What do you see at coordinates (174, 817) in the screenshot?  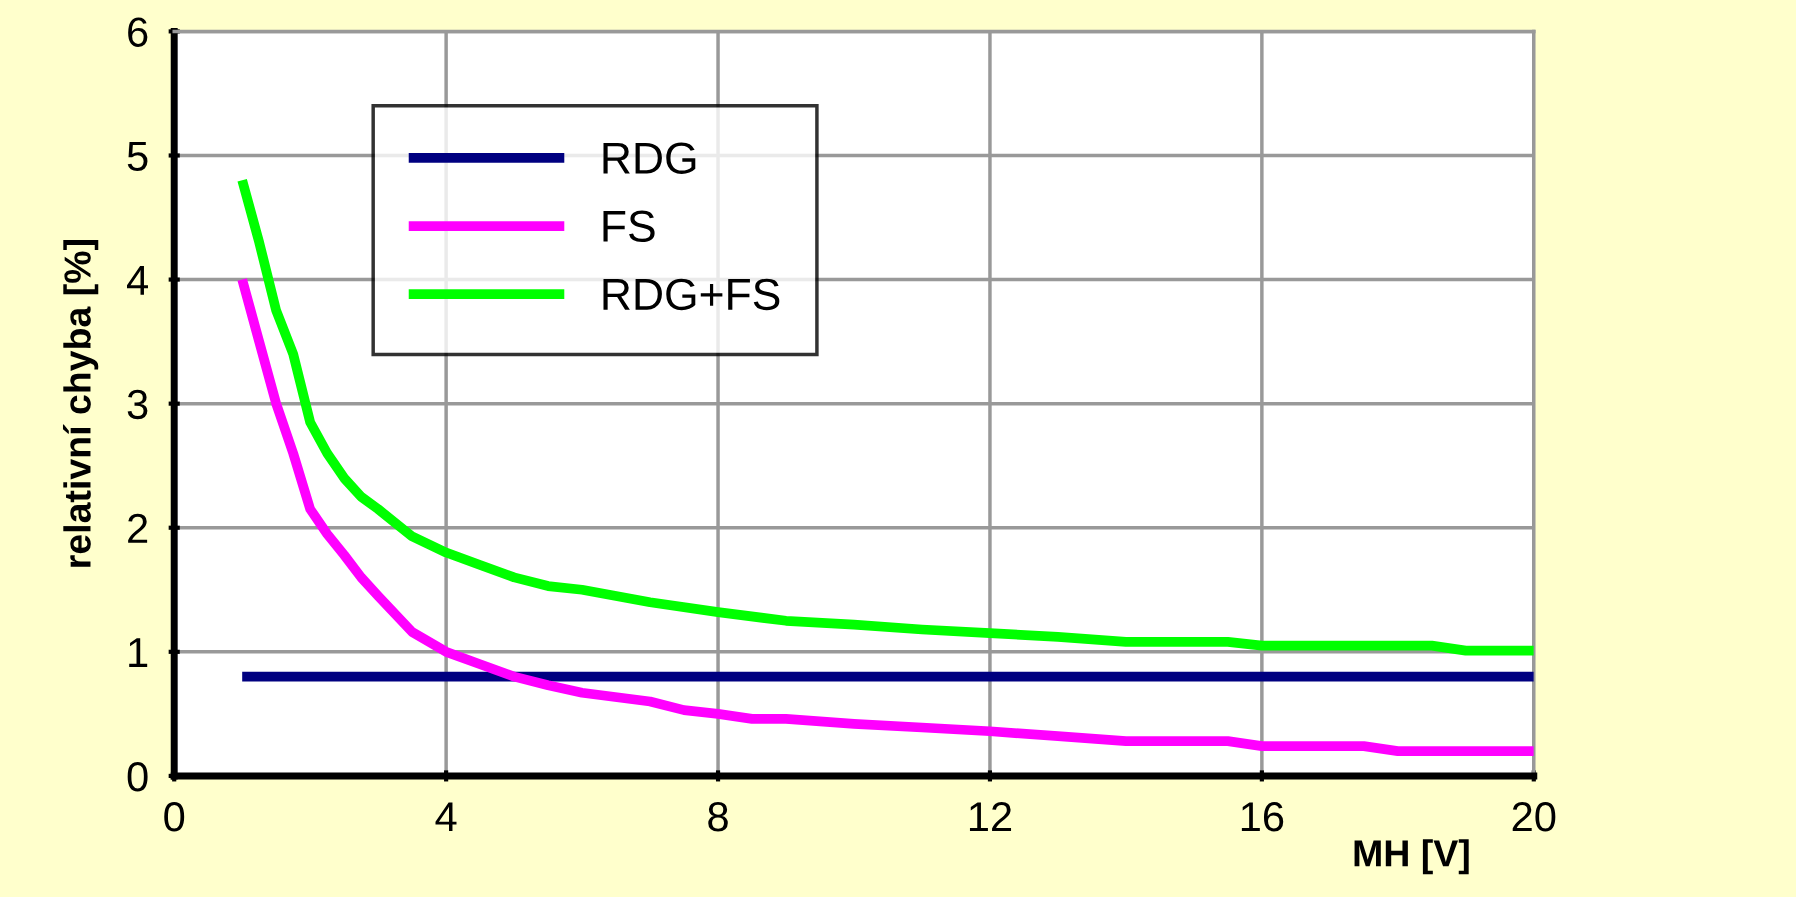 I see `x-tick-label: 0` at bounding box center [174, 817].